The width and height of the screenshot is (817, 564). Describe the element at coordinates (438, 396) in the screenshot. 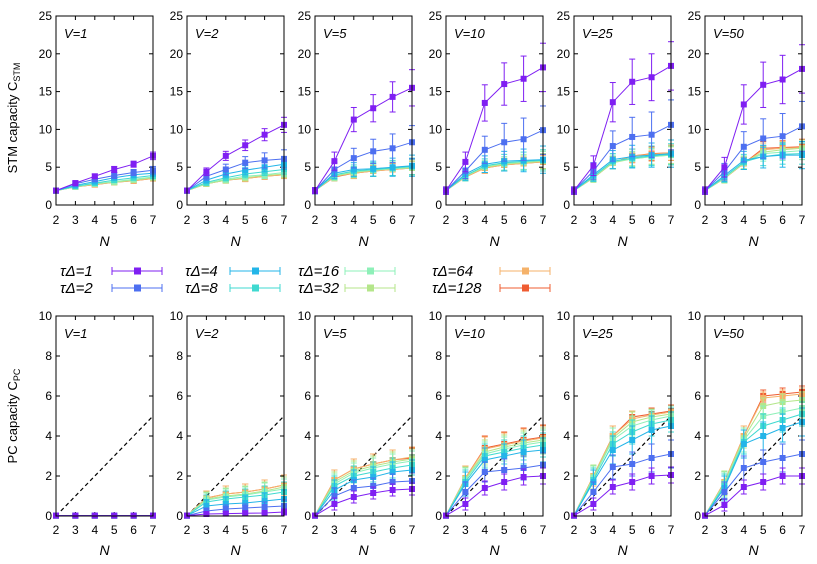

I see `y-tick-label: 6` at that location.